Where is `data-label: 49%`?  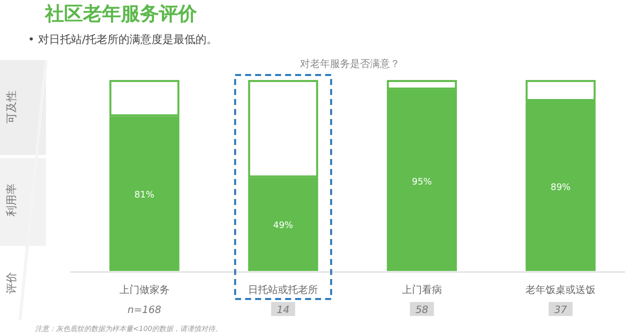
data-label: 49% is located at coordinates (283, 226).